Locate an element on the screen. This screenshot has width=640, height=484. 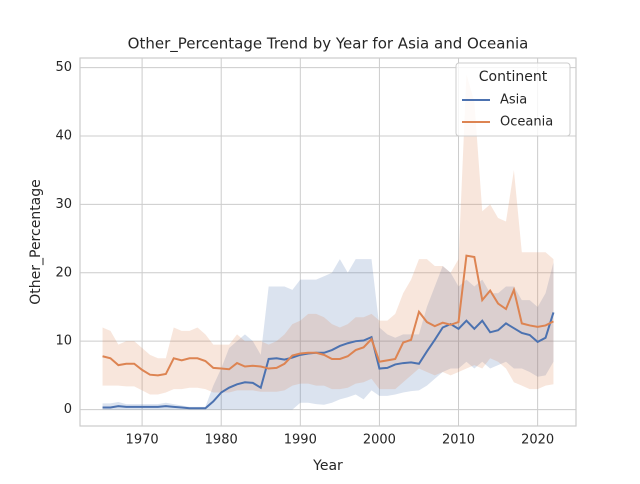
y-tick-label: 50 is located at coordinates (63, 67).